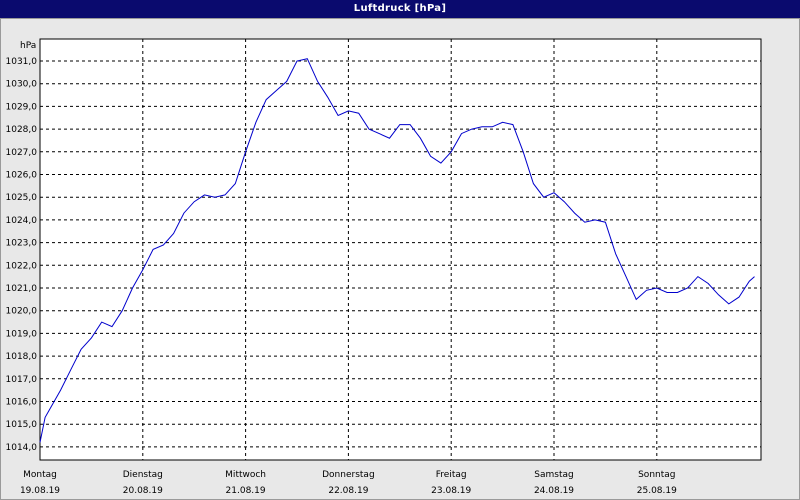 Image resolution: width=800 pixels, height=500 pixels. Describe the element at coordinates (657, 491) in the screenshot. I see `x-tick-date-label: 25.08.19` at that location.